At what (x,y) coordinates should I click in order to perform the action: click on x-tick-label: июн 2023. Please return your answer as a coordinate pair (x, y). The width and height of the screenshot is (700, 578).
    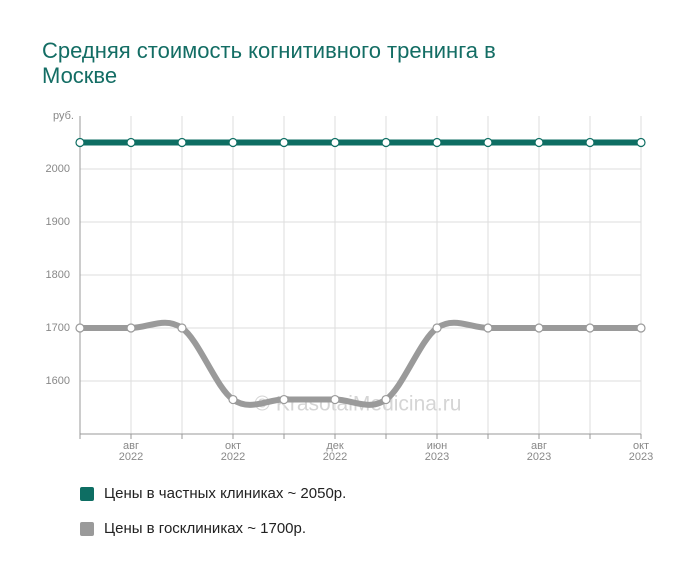
    Looking at the image, I should click on (437, 451).